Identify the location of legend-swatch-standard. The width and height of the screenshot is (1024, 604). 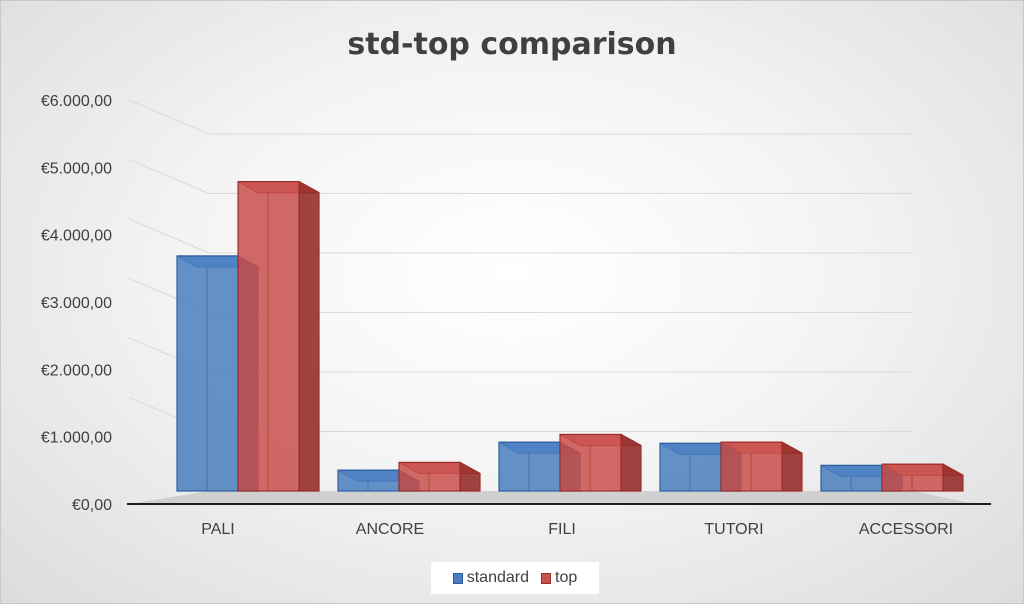
(457, 578).